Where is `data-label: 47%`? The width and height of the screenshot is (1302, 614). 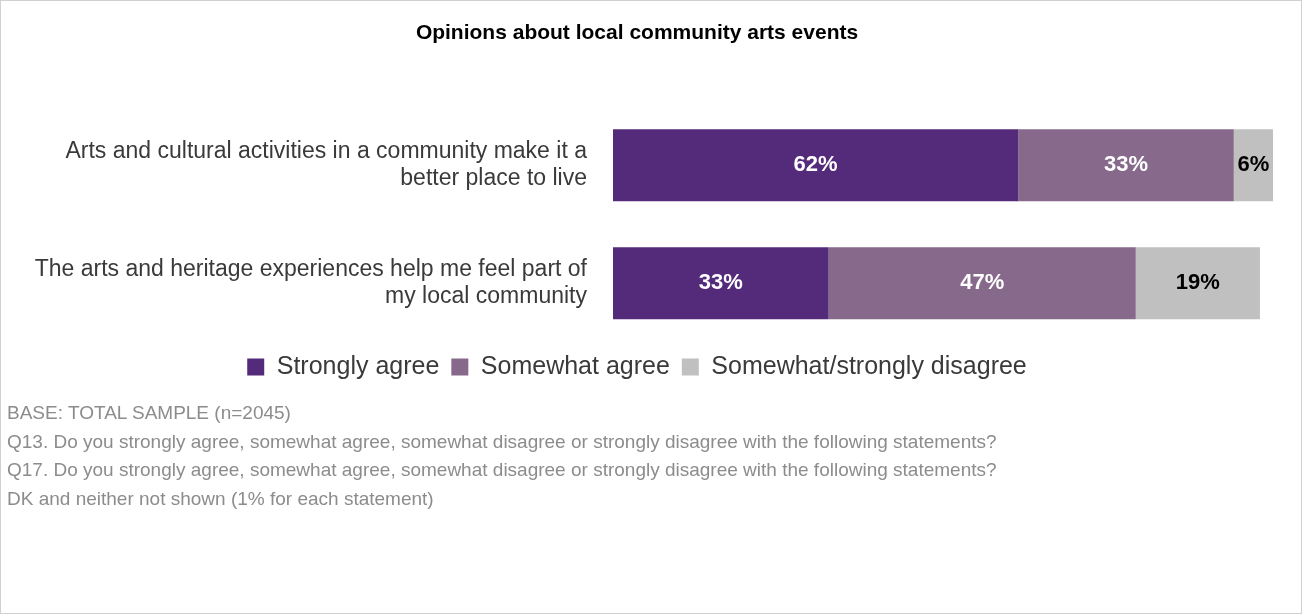 data-label: 47% is located at coordinates (982, 282).